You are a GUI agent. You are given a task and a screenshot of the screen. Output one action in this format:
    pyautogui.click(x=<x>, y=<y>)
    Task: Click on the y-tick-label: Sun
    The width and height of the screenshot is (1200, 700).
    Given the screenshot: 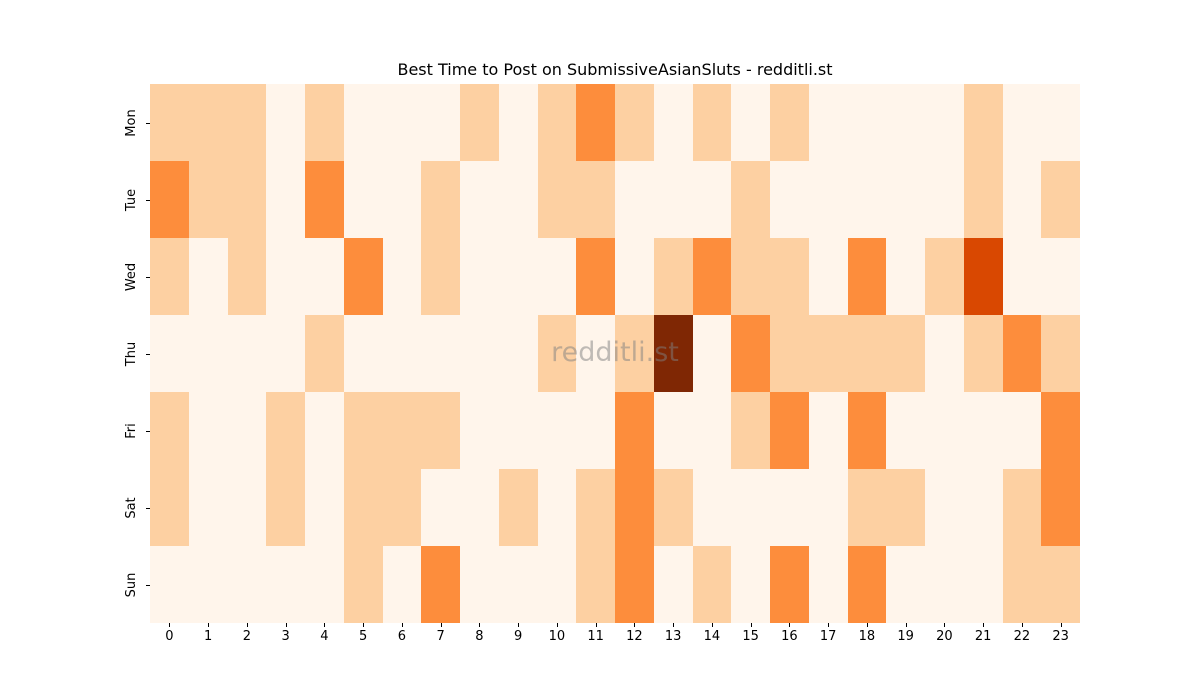 What is the action you would take?
    pyautogui.click(x=131, y=584)
    